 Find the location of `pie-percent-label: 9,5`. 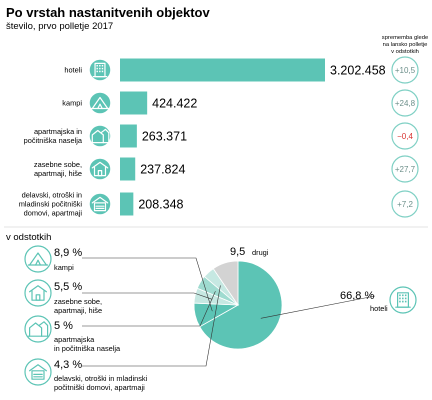

pie-percent-label: 9,5 is located at coordinates (237, 252).